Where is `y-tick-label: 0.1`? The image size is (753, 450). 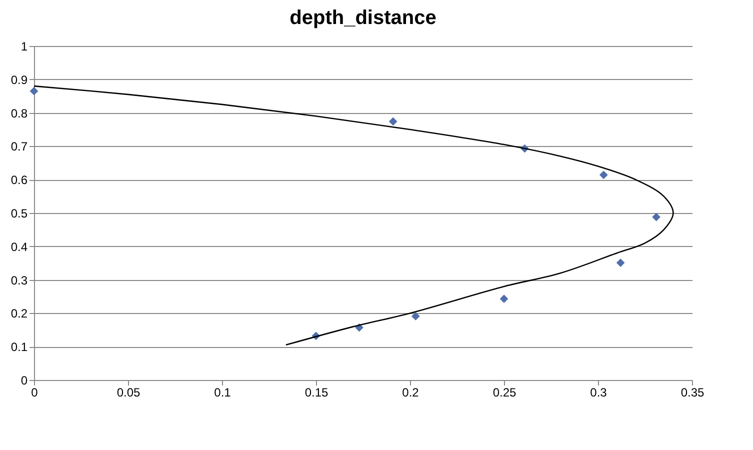 y-tick-label: 0.1 is located at coordinates (19, 347).